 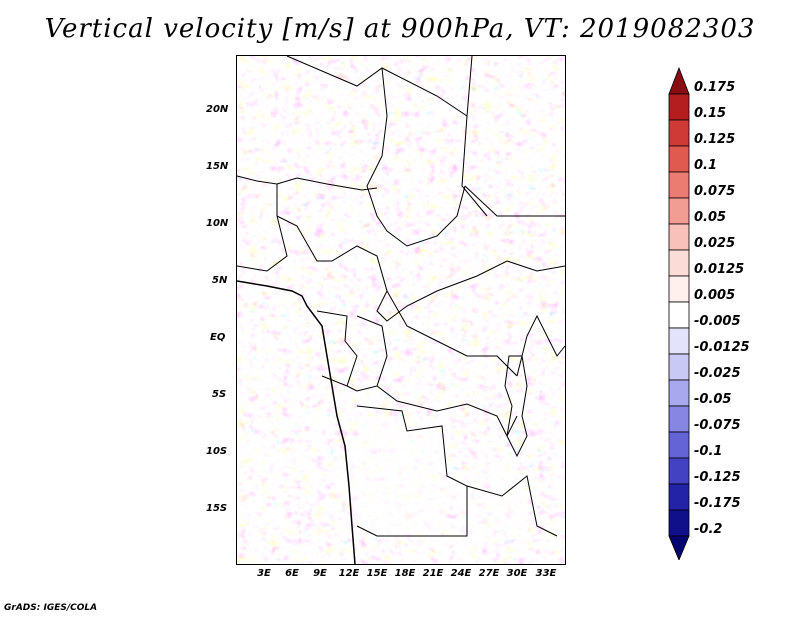 I want to click on lat-label-5n: 5N, so click(x=220, y=280).